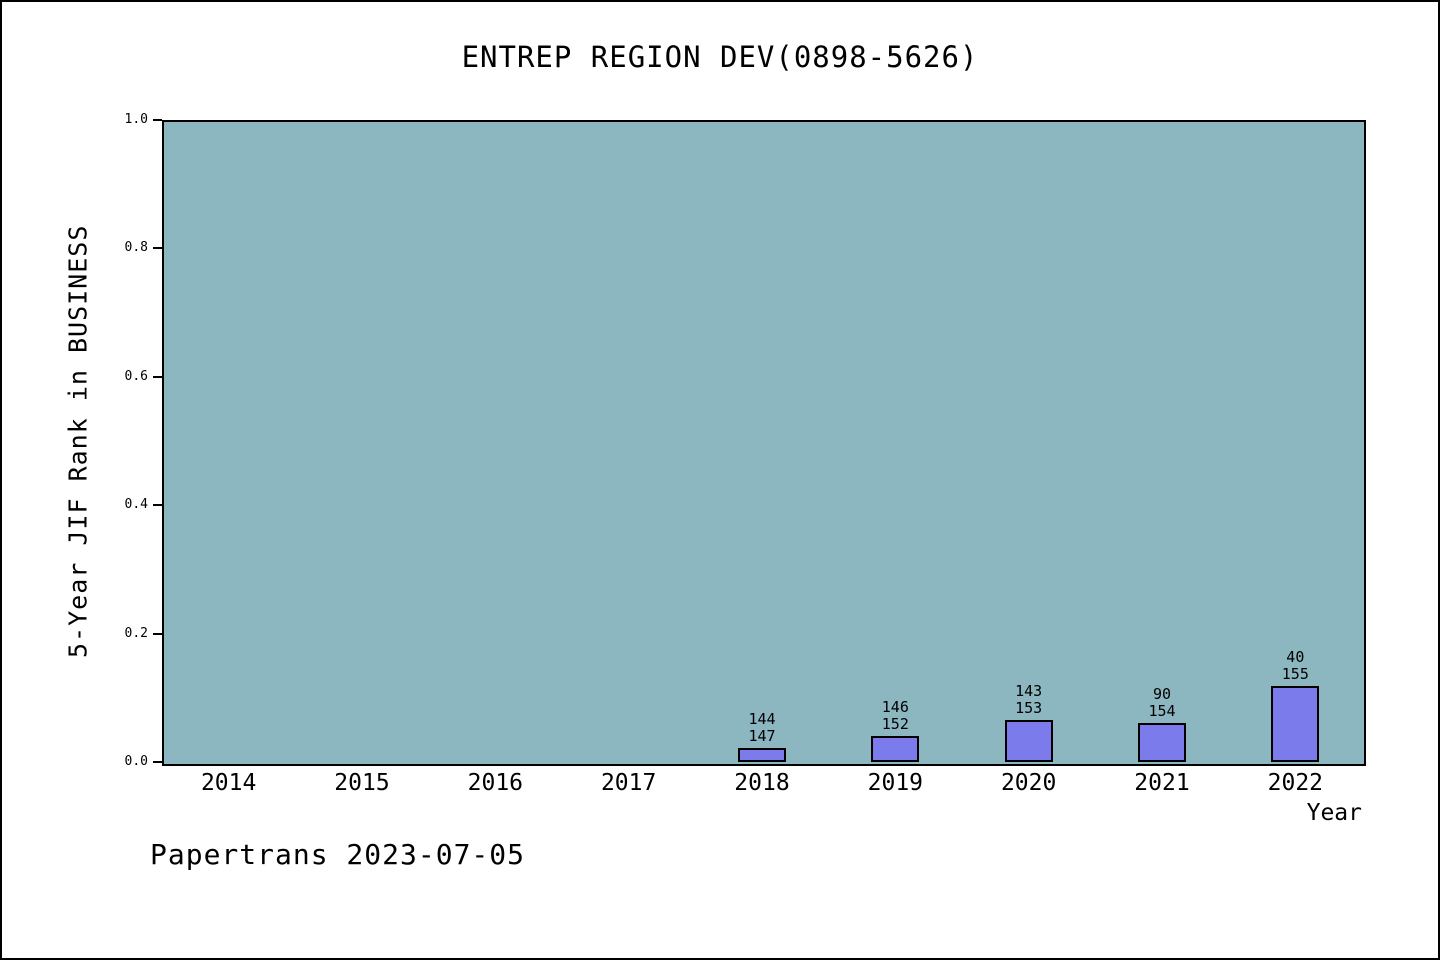  I want to click on x-tick-label: 2015, so click(362, 783).